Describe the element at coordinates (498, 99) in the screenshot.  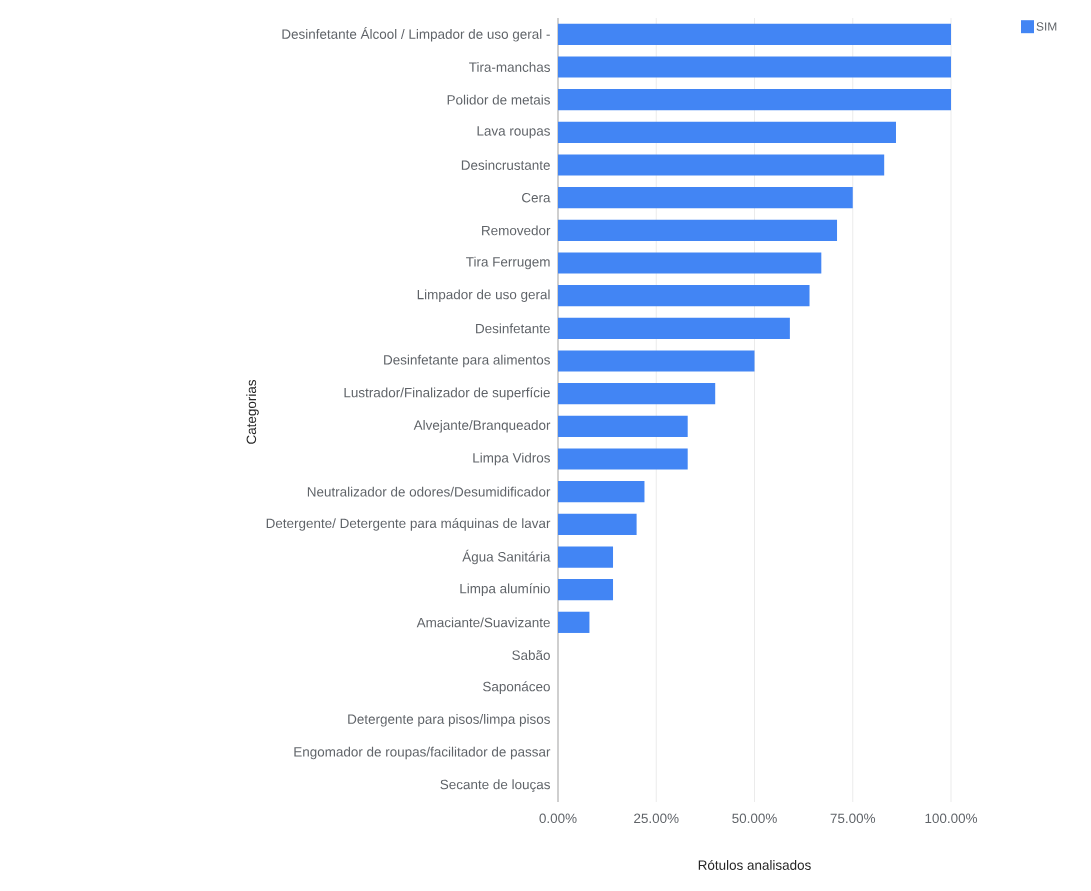
I see `y-tick-label: Polidor de metais` at that location.